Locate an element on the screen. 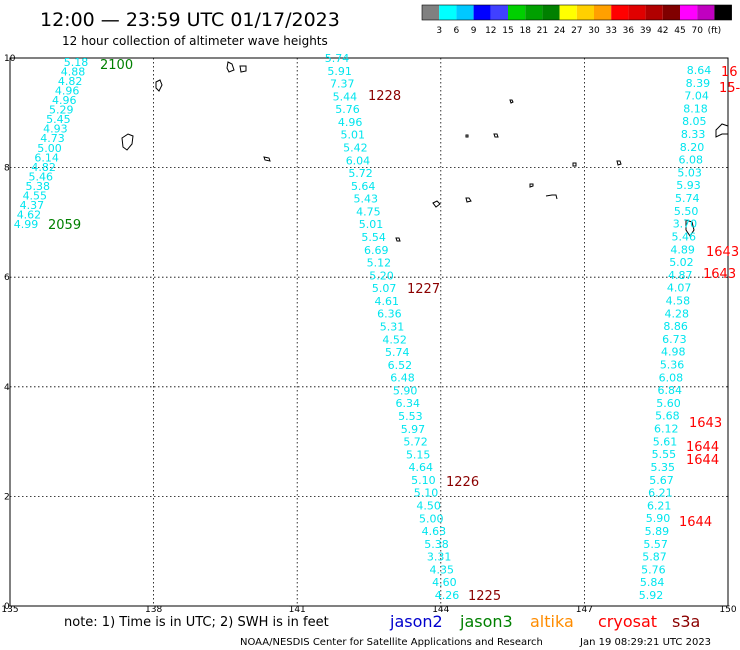 This screenshot has width=740, height=650. wave-height-label: 5.53 is located at coordinates (410, 416).